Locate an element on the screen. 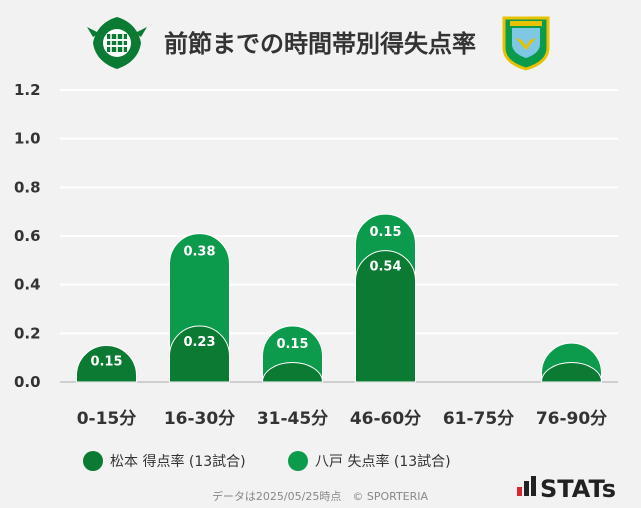  chart-title: 前節までの時間帯別得失点率 is located at coordinates (320, 44).